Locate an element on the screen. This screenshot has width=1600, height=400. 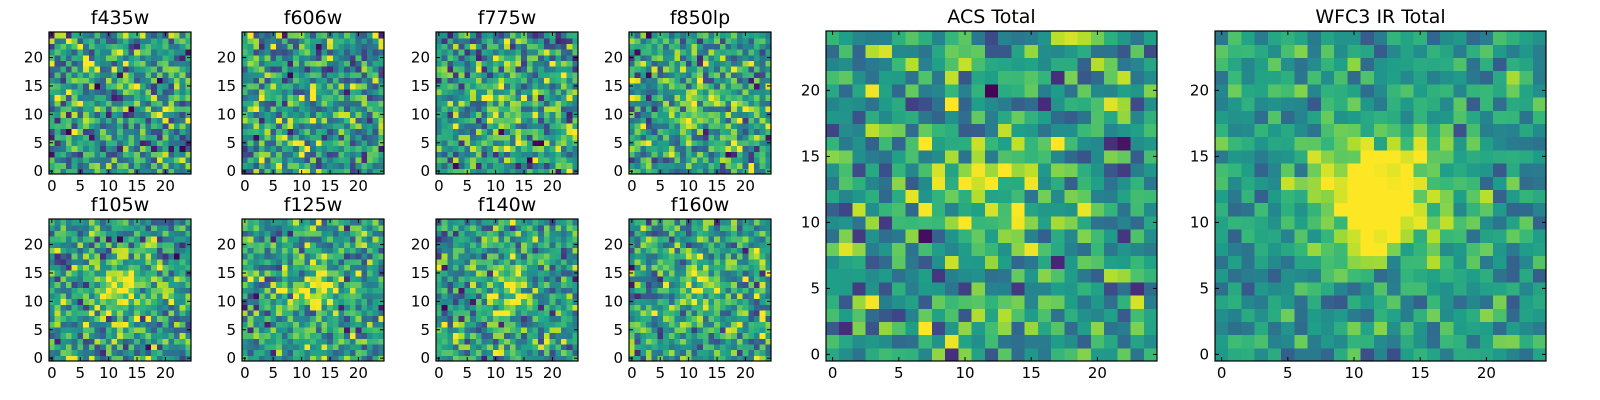
x-tick-label: 0 is located at coordinates (245, 186).